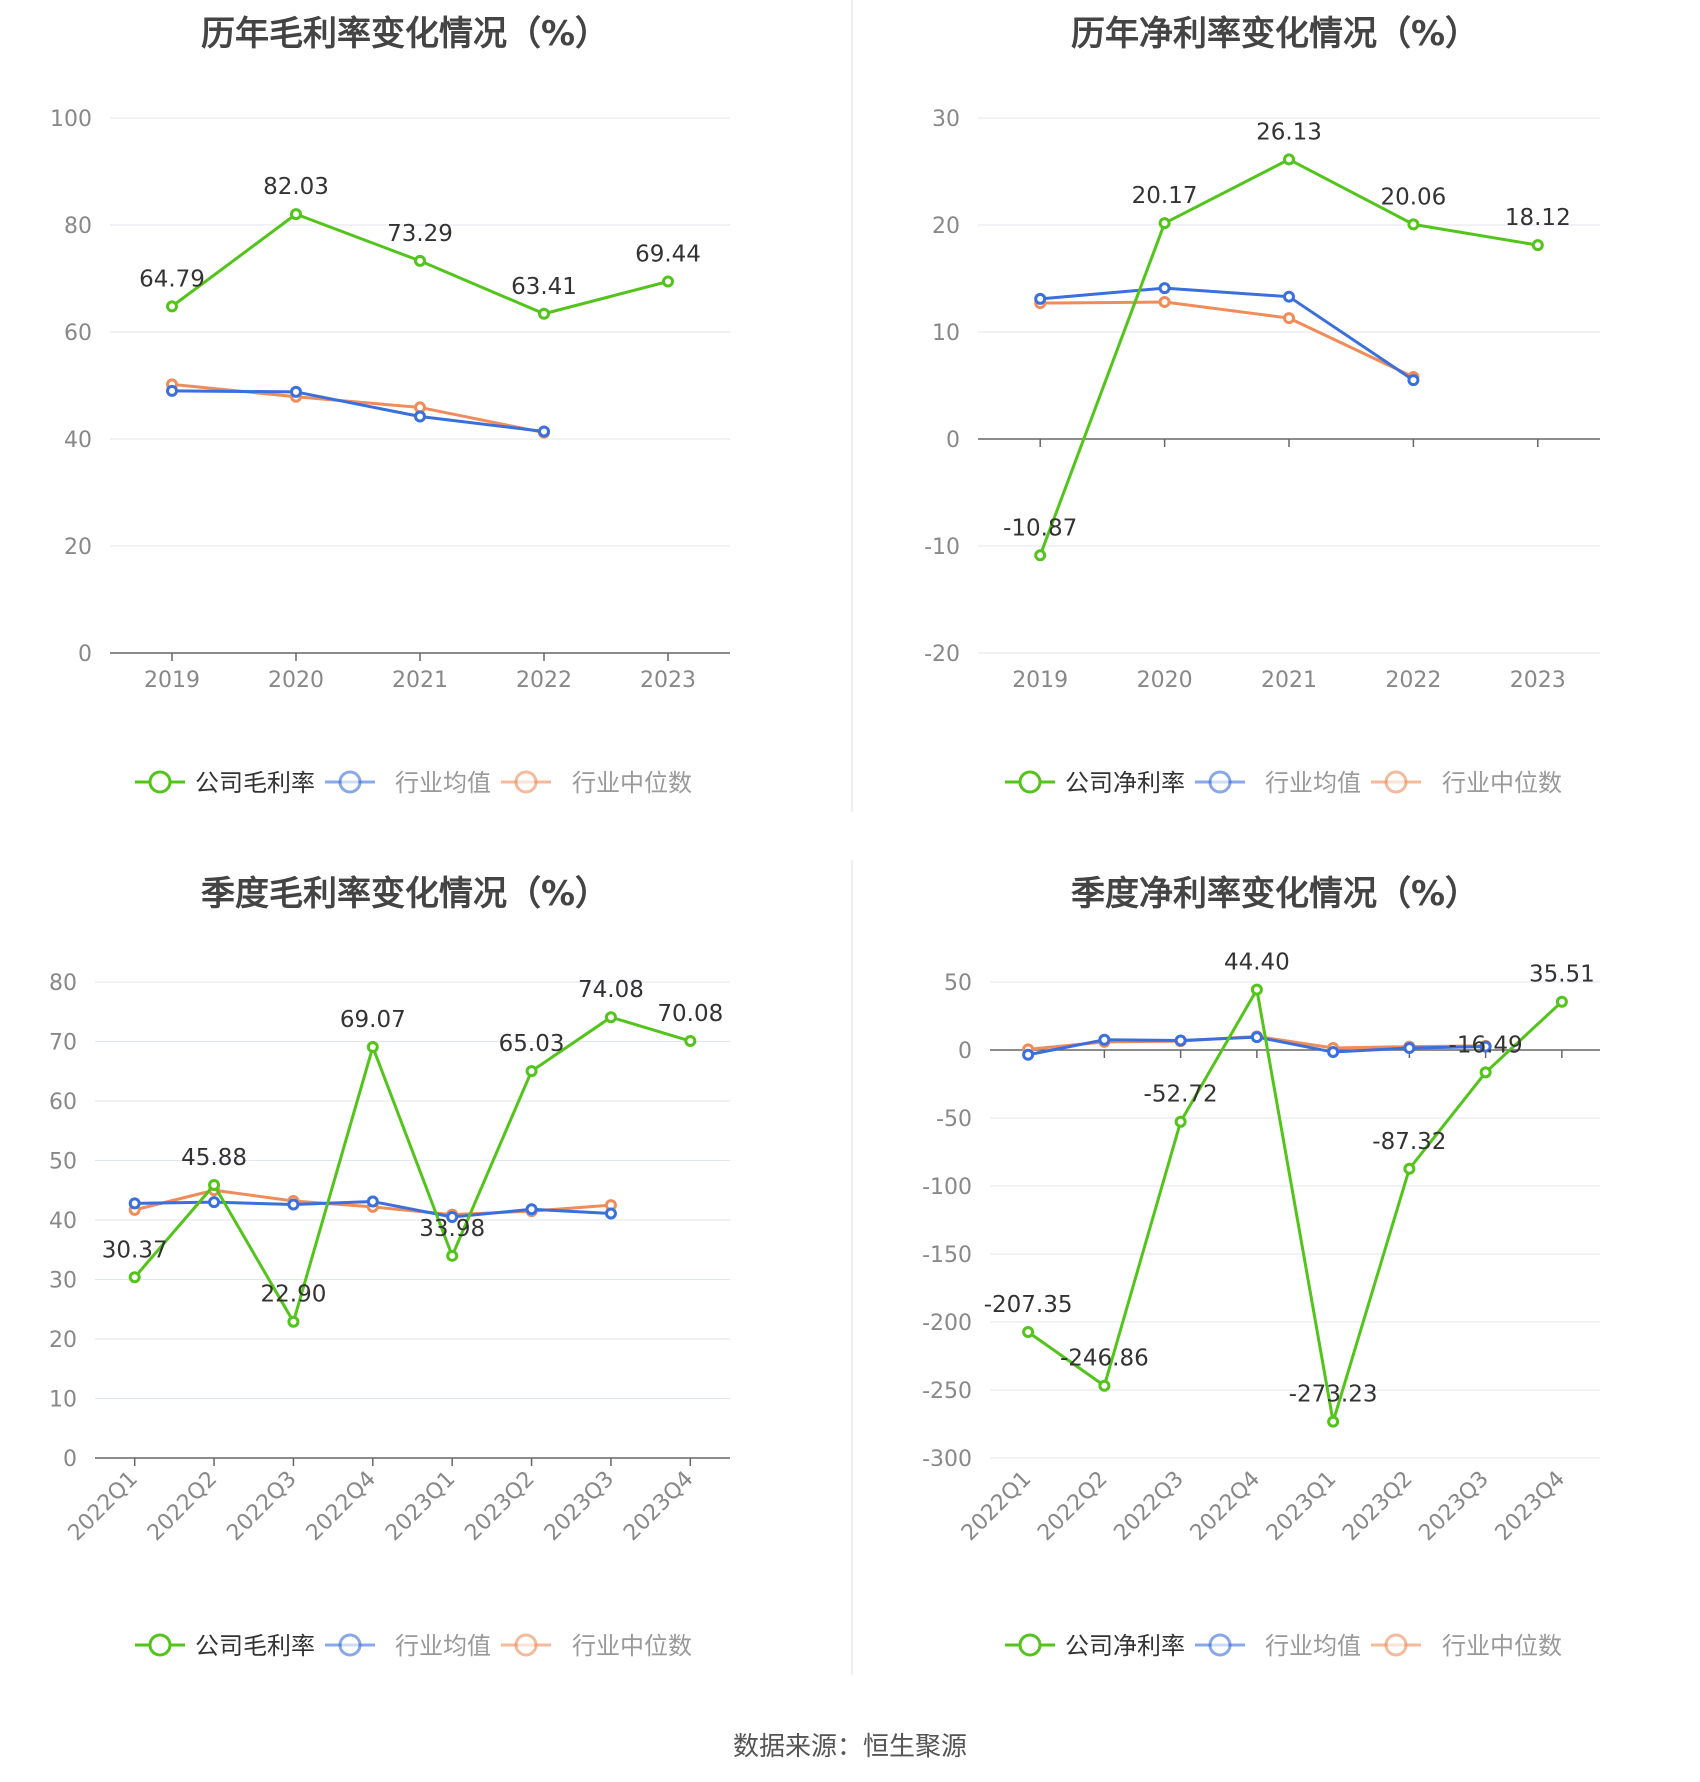 The width and height of the screenshot is (1700, 1782). I want to click on data-label: 70.08, so click(690, 1014).